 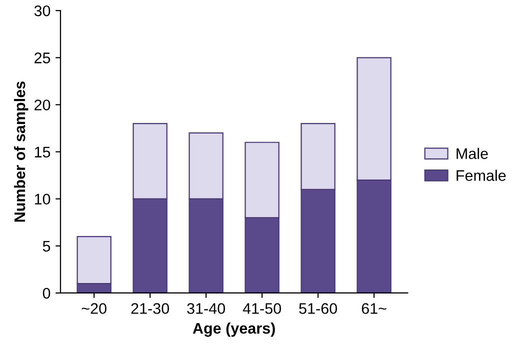 I want to click on x-tick-label: 21-30, so click(x=150, y=308).